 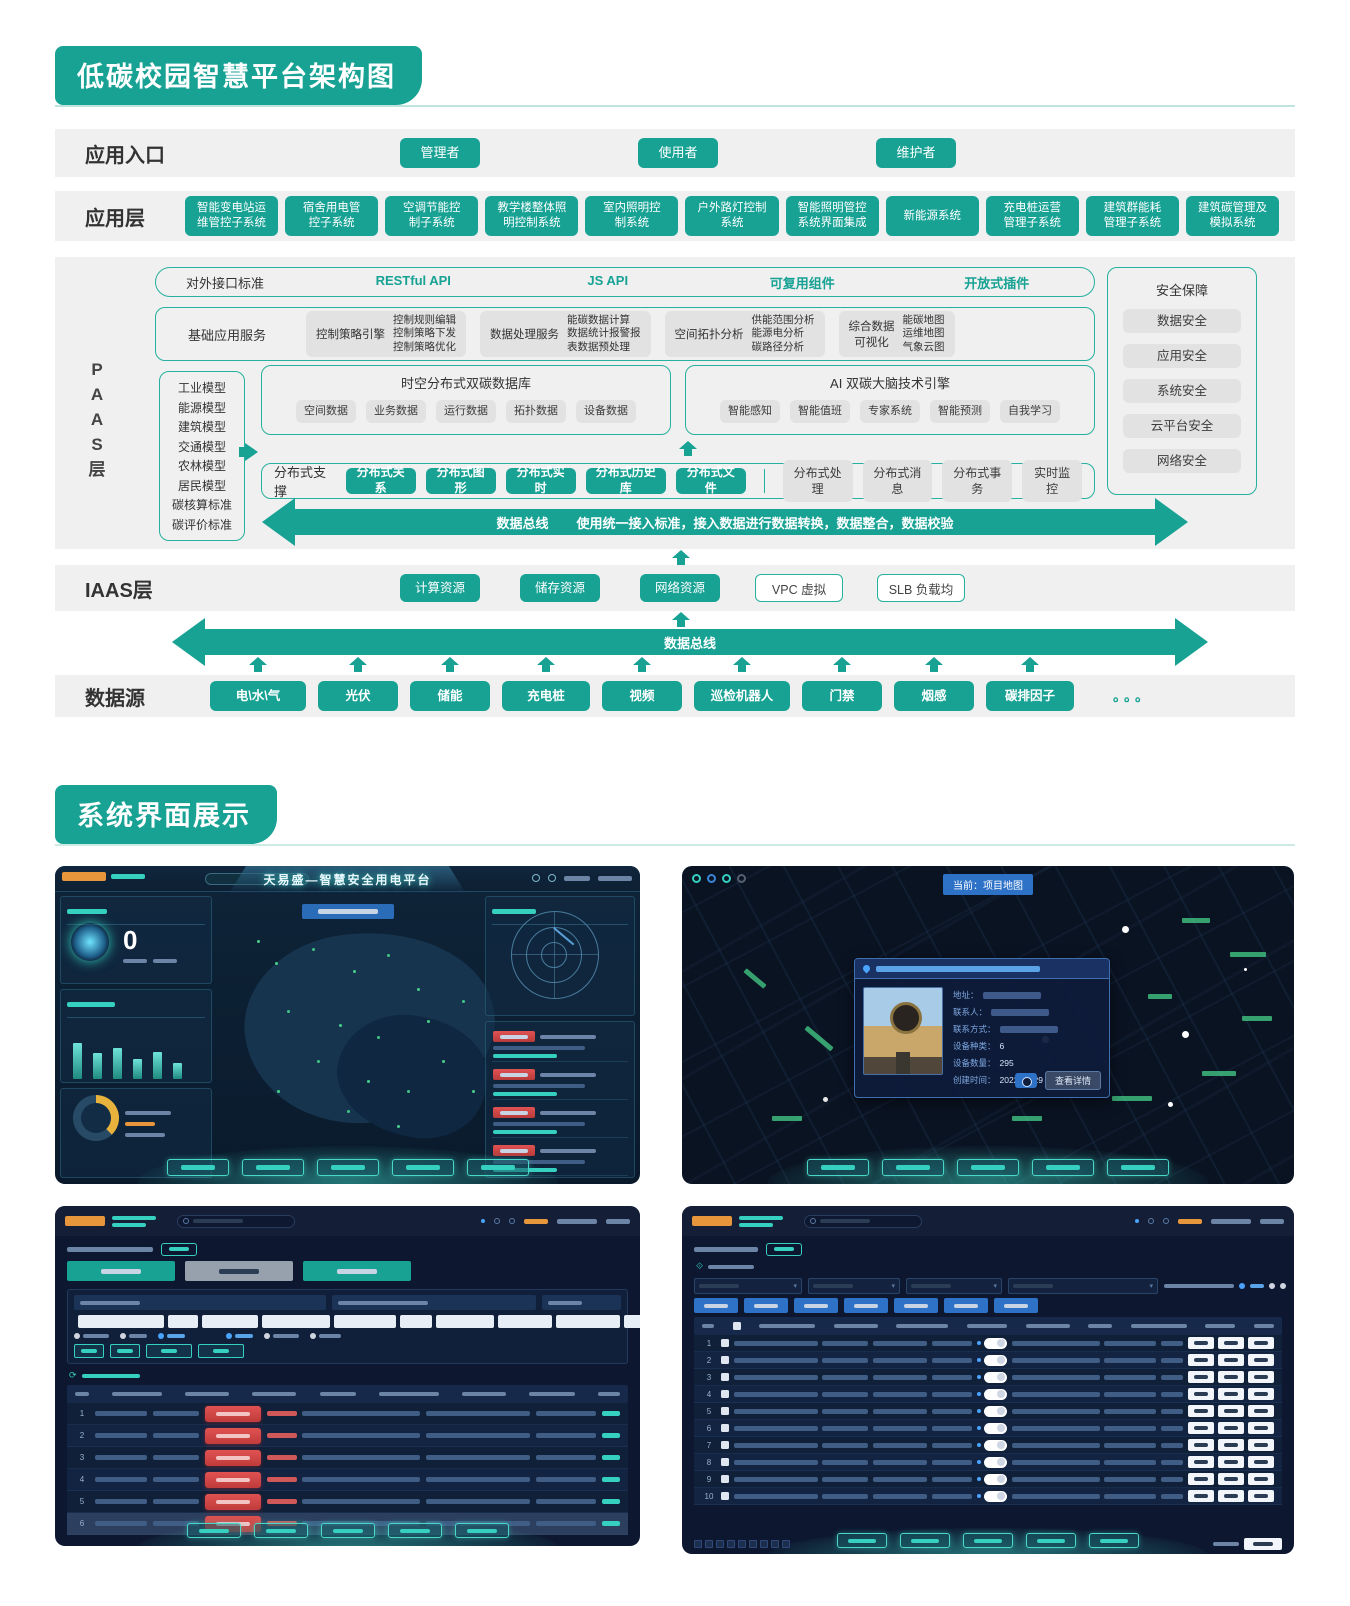 I want to click on select-all-checkbox, so click(x=736, y=1326).